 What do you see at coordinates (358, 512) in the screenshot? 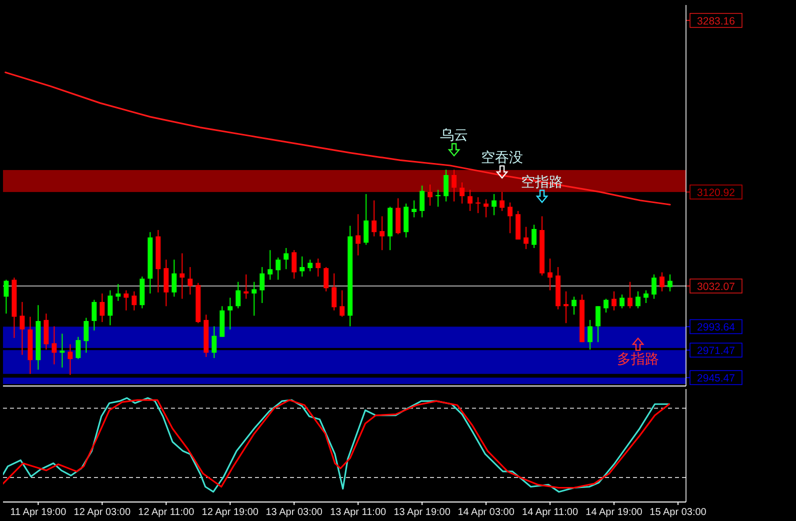
I see `x-tick-label: 13 Apr 11:00` at bounding box center [358, 512].